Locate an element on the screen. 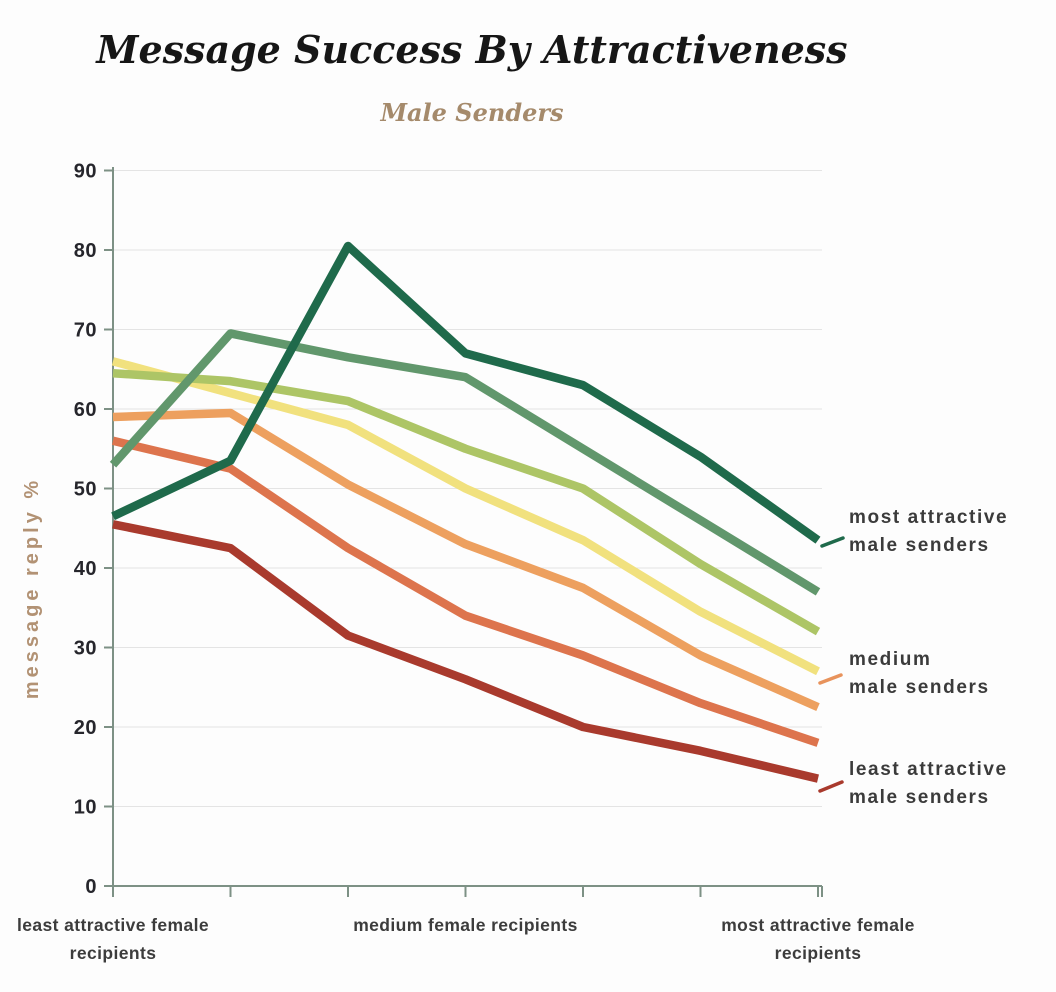 The height and width of the screenshot is (992, 1056). x-category-label-line: most attractive female is located at coordinates (818, 925).